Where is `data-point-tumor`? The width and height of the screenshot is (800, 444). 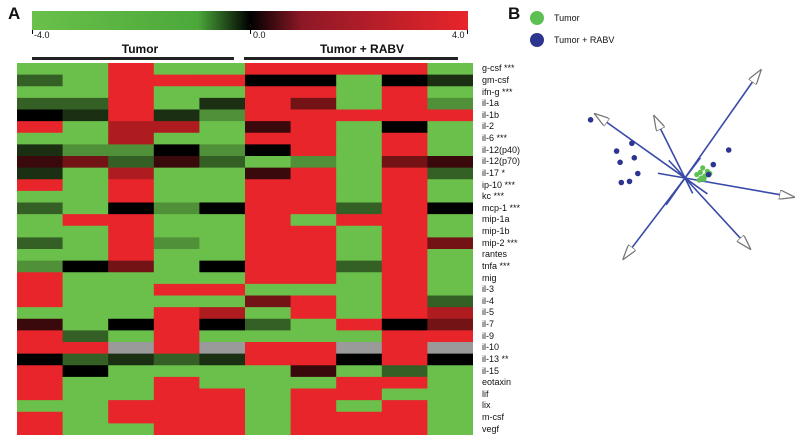 data-point-tumor is located at coordinates (701, 178).